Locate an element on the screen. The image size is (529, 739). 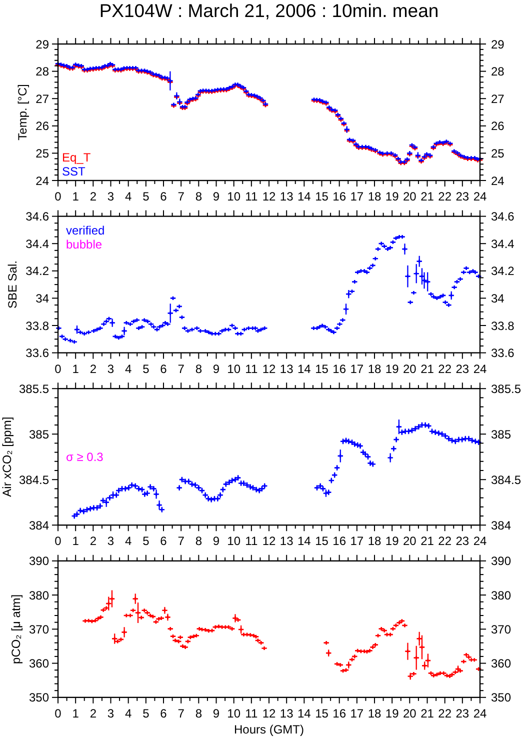
y2-tick-label: 25 is located at coordinates (498, 153).